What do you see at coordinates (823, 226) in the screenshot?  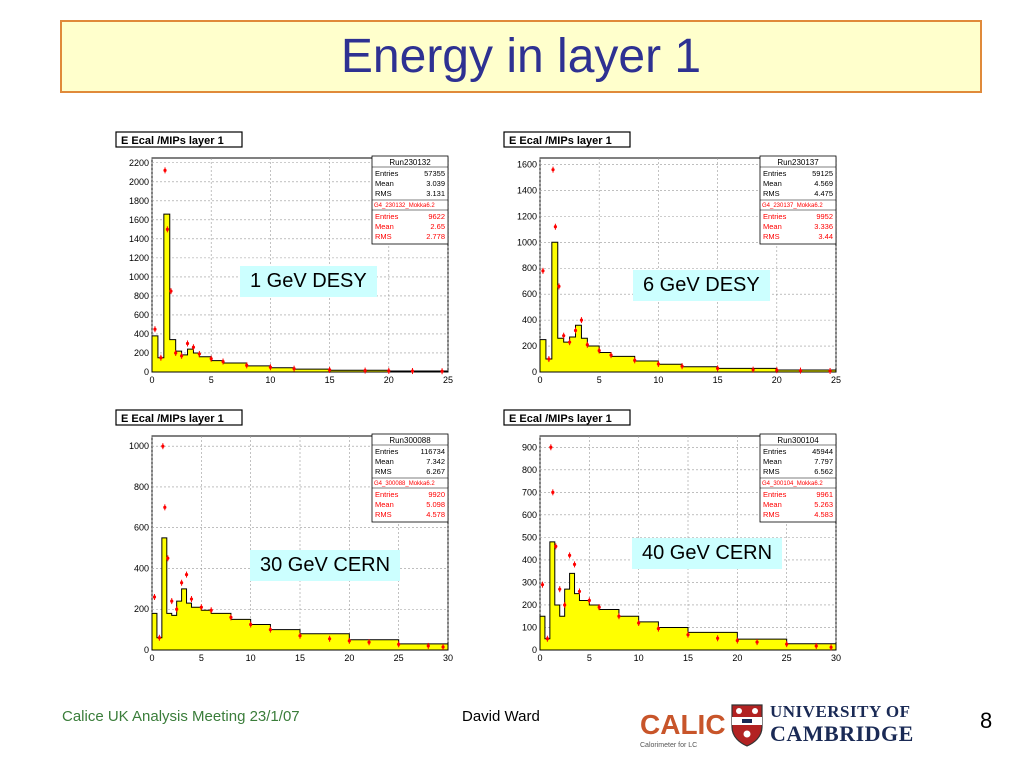 I see `stats-mc-value: 3.336` at bounding box center [823, 226].